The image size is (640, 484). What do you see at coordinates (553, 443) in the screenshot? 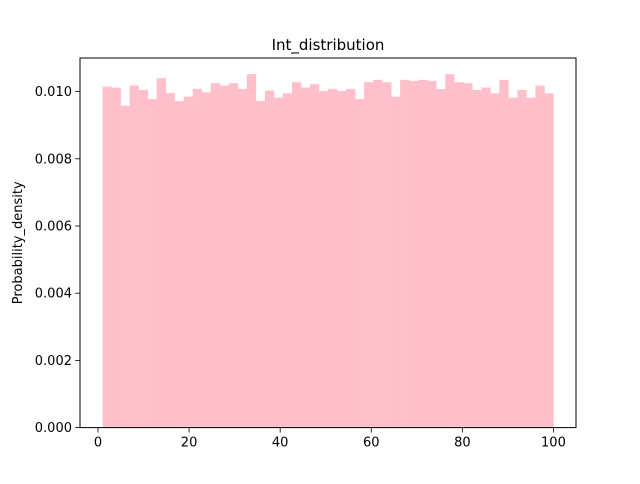
I see `x-tick-label: 100` at bounding box center [553, 443].